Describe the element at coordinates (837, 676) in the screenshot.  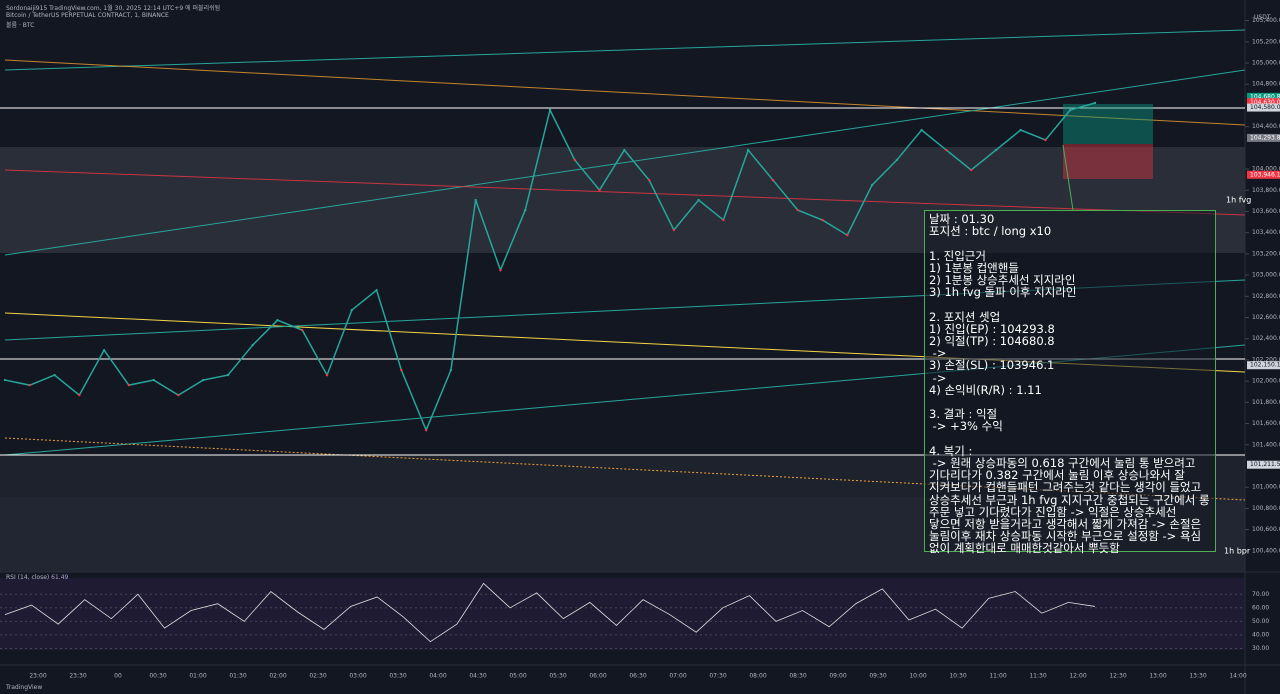
I see `time-label: 09:00` at that location.